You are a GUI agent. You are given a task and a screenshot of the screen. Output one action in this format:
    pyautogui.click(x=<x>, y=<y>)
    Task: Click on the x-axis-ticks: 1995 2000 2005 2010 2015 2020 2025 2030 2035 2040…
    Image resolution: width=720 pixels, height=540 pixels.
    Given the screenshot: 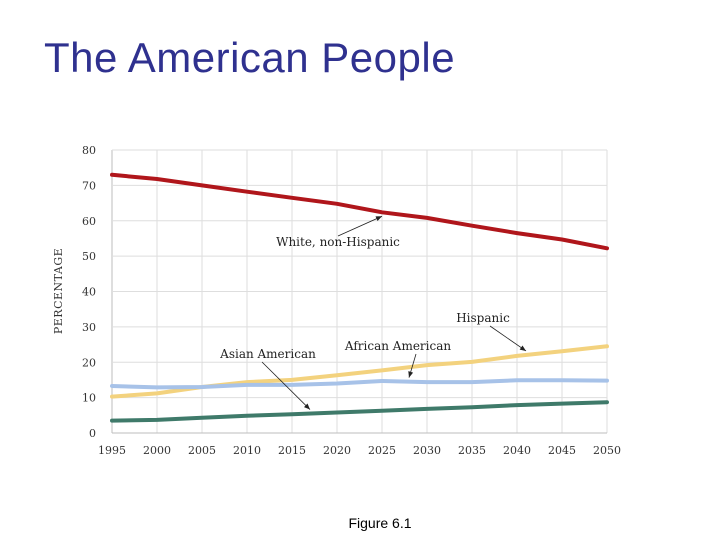 What is the action you would take?
    pyautogui.click(x=359, y=450)
    